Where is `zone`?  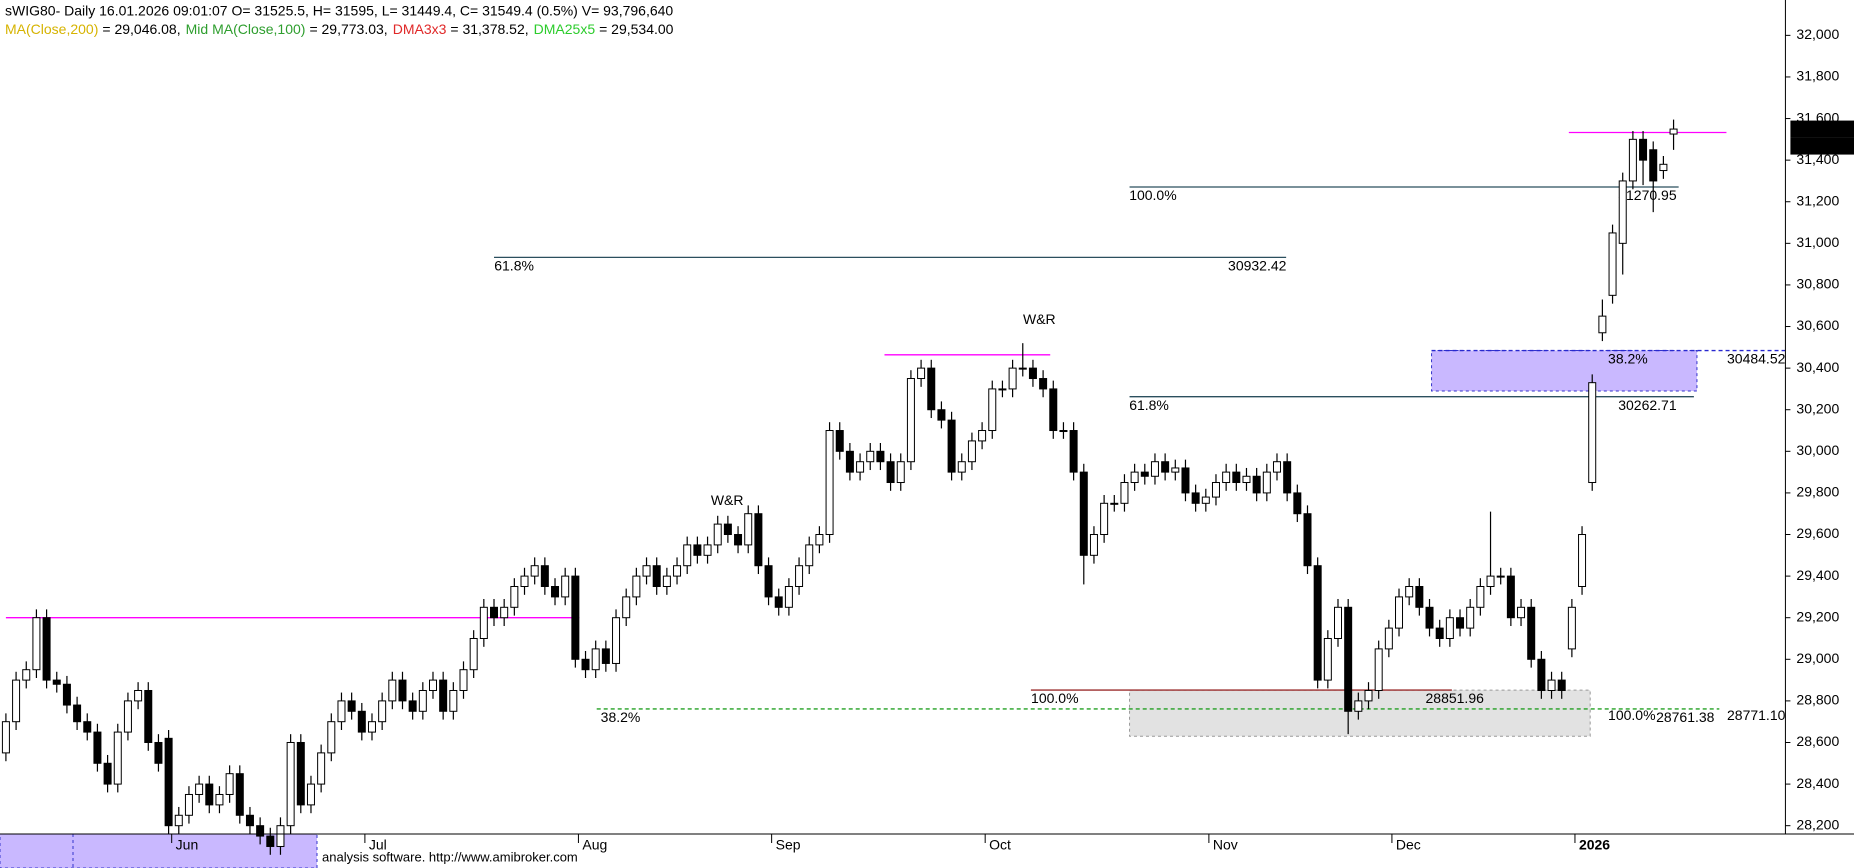
zone is located at coordinates (1360, 713).